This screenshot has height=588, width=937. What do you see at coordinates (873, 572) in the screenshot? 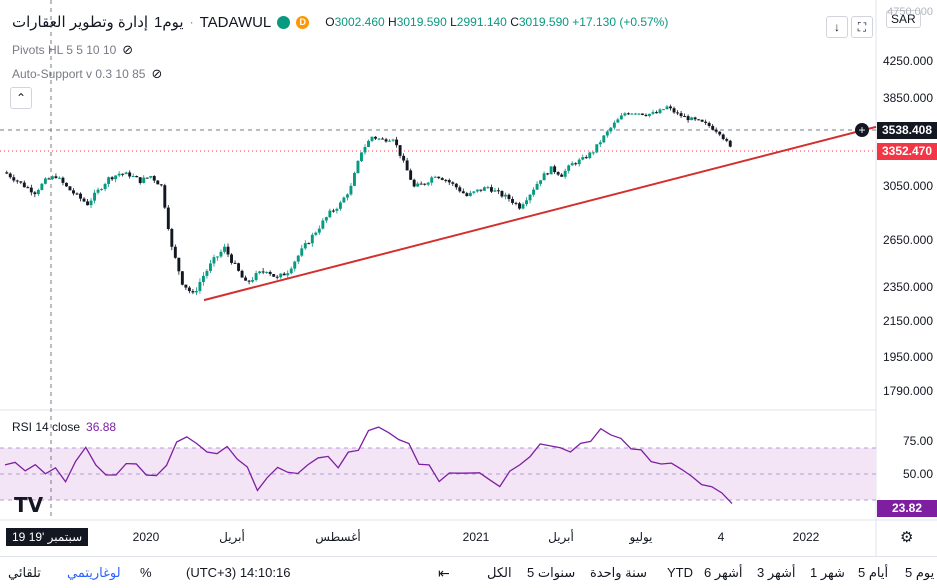
I see `range-button: أيام 5` at bounding box center [873, 572].